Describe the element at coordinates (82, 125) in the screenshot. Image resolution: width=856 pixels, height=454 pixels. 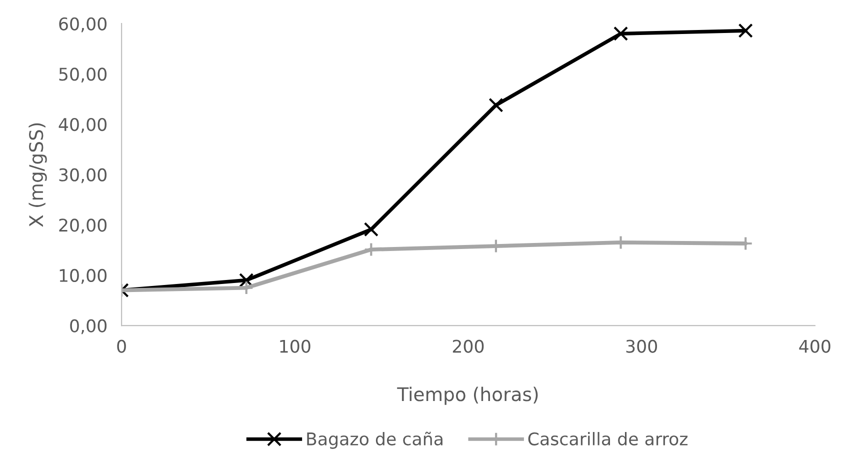
I see `y-tick-label: 40,00` at that location.